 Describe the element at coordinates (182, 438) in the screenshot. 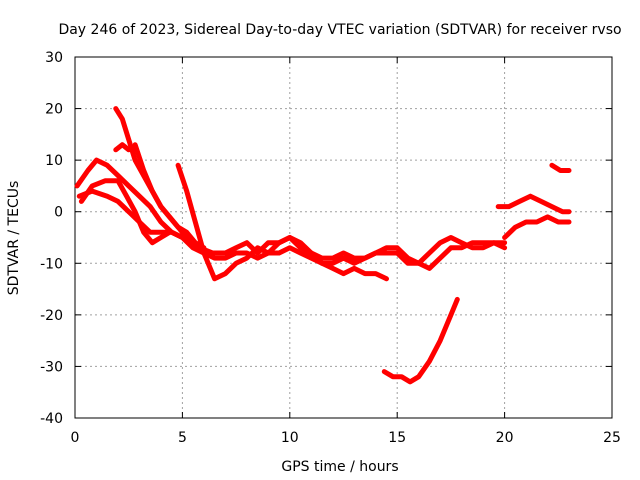

I see `x-tick-label: 5` at that location.